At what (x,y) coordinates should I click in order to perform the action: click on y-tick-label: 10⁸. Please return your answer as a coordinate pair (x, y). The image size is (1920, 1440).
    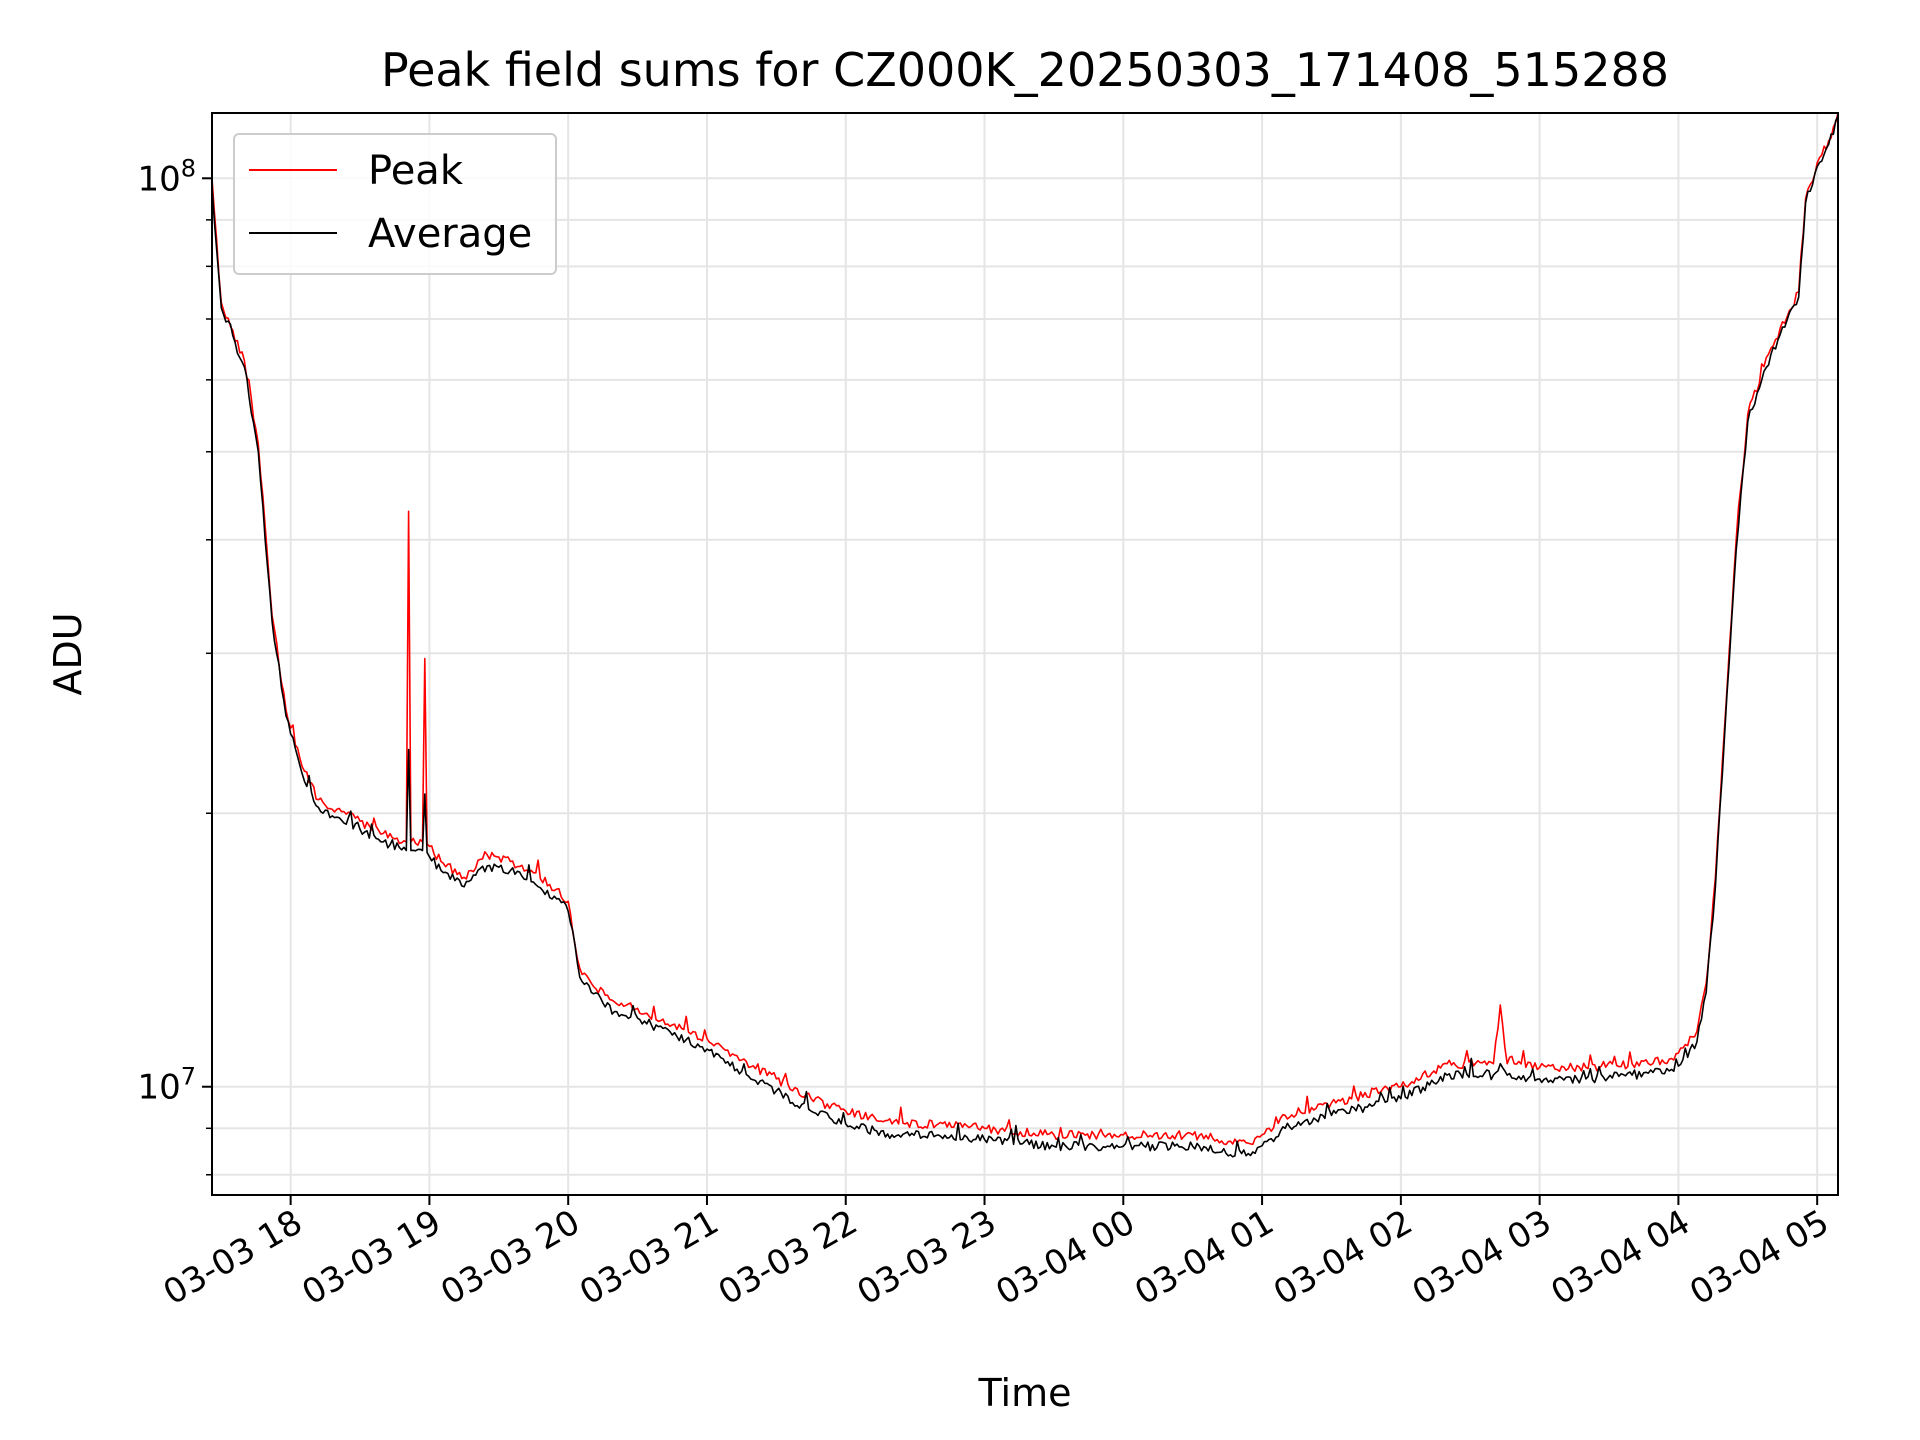
    Looking at the image, I should click on (166, 176).